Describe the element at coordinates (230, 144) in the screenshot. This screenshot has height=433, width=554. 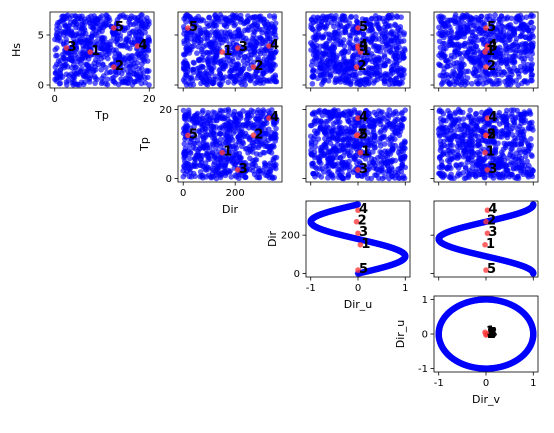
I see `background-points` at that location.